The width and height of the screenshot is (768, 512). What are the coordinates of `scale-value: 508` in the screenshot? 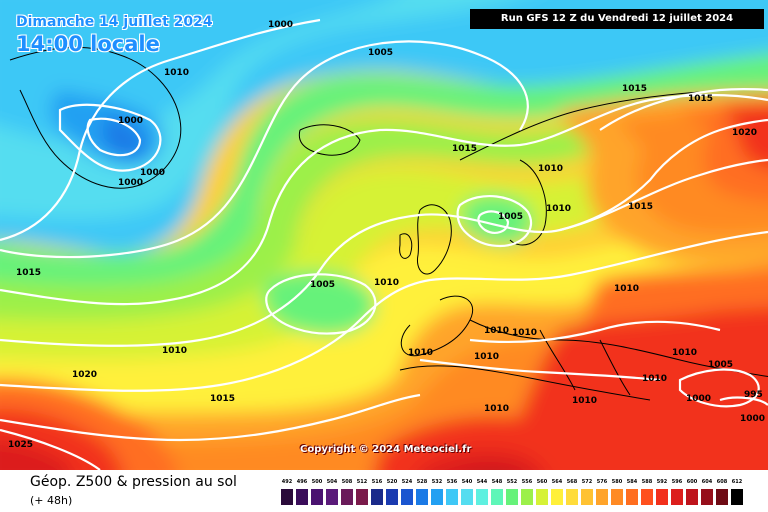 It's located at (347, 482).